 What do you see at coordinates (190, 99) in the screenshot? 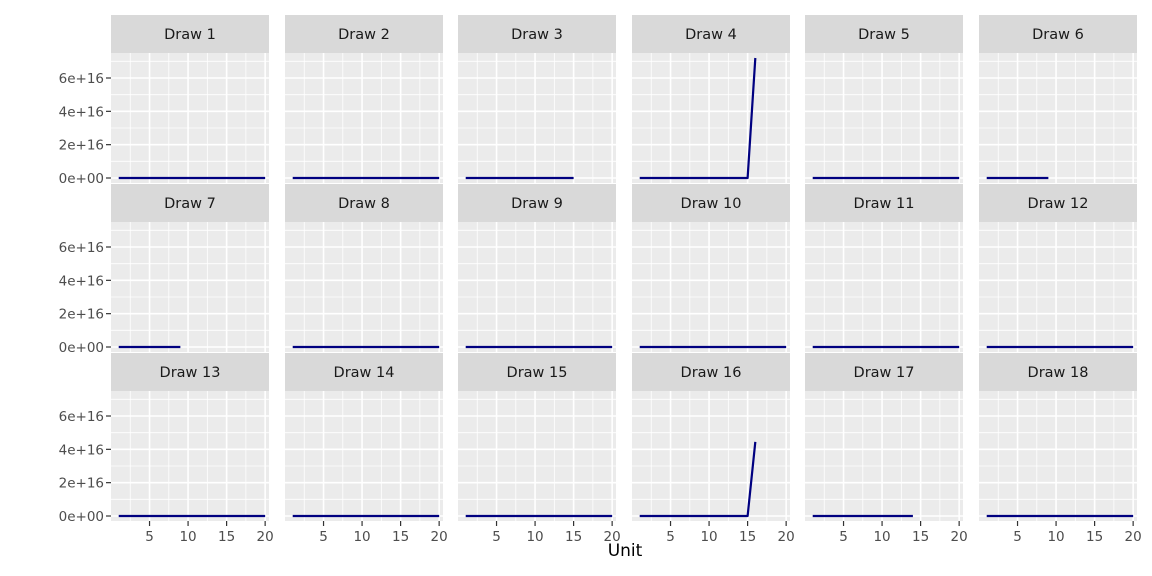
I see `facet-panel: Draw 1` at bounding box center [190, 99].